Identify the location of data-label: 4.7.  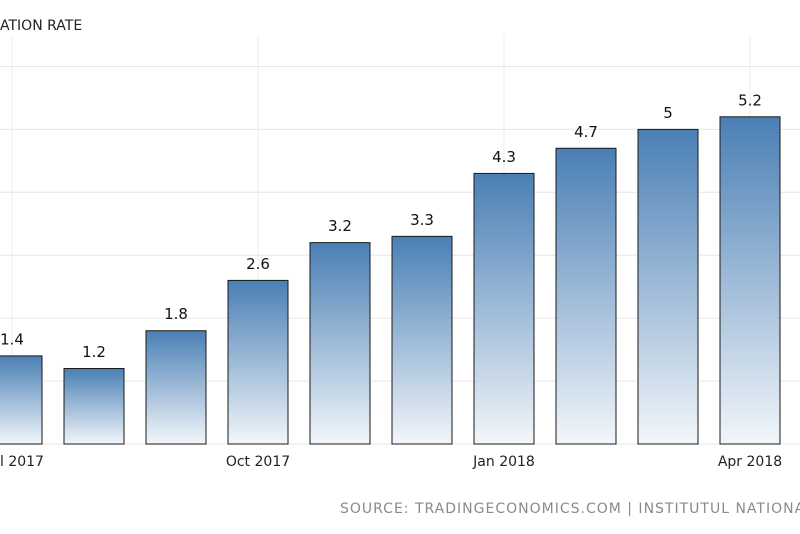
(586, 132).